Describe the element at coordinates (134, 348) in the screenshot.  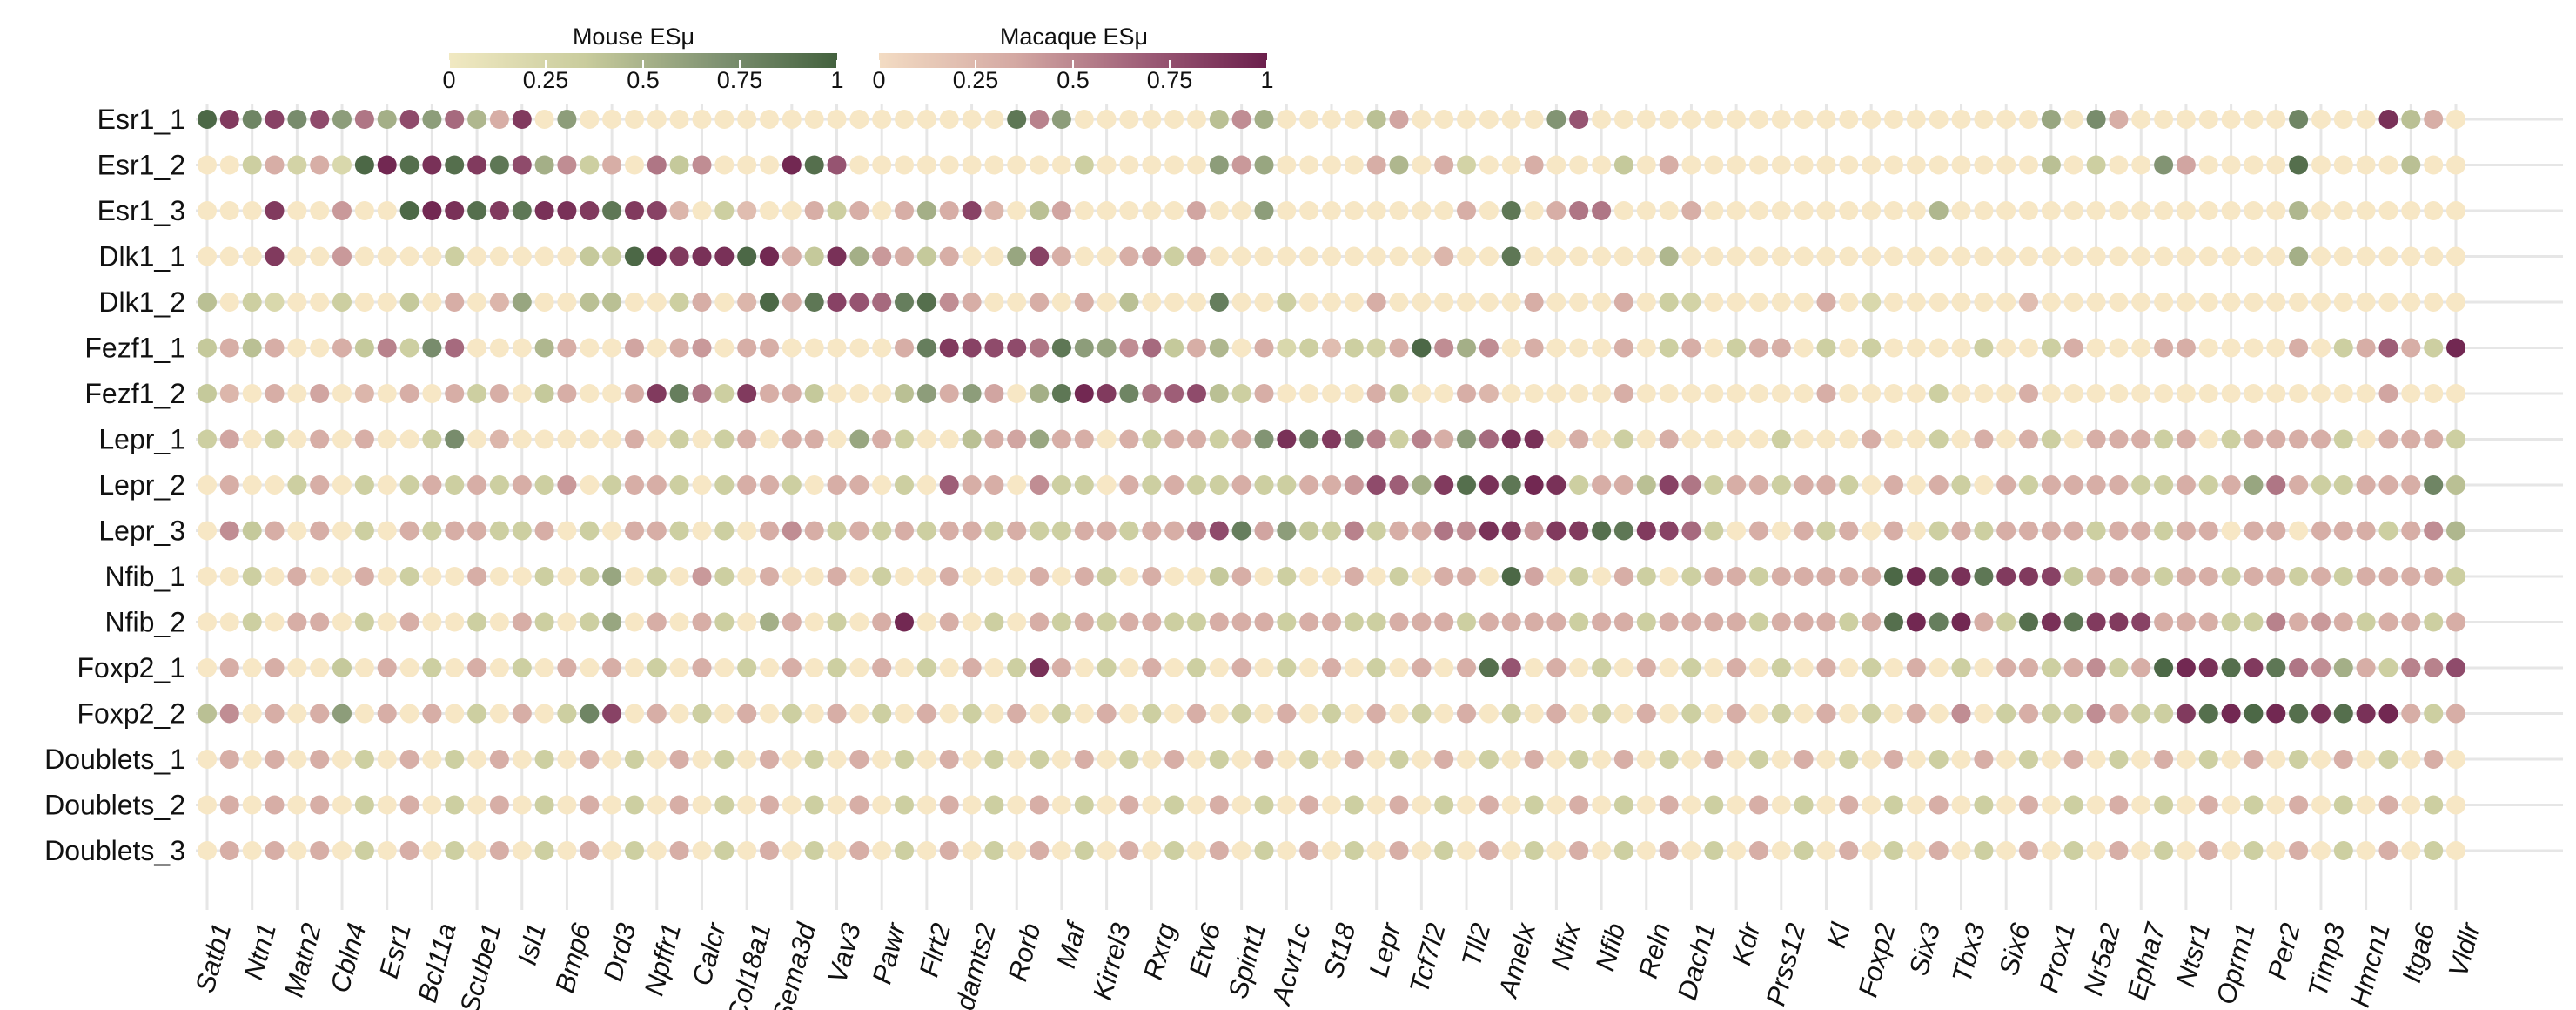
I see `row-label-fezf1-1: Fezf1_1` at that location.